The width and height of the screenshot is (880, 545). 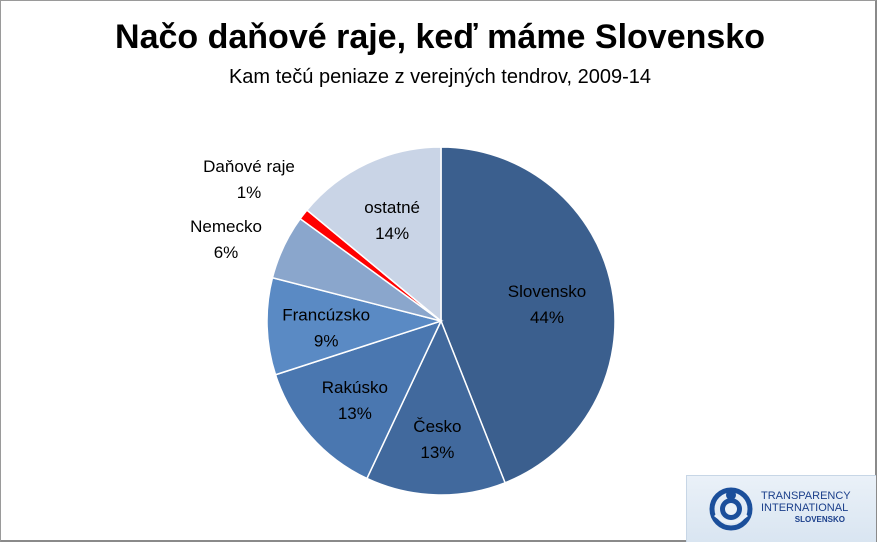 What do you see at coordinates (373, 234) in the screenshot?
I see `pie-slice-ostatné` at bounding box center [373, 234].